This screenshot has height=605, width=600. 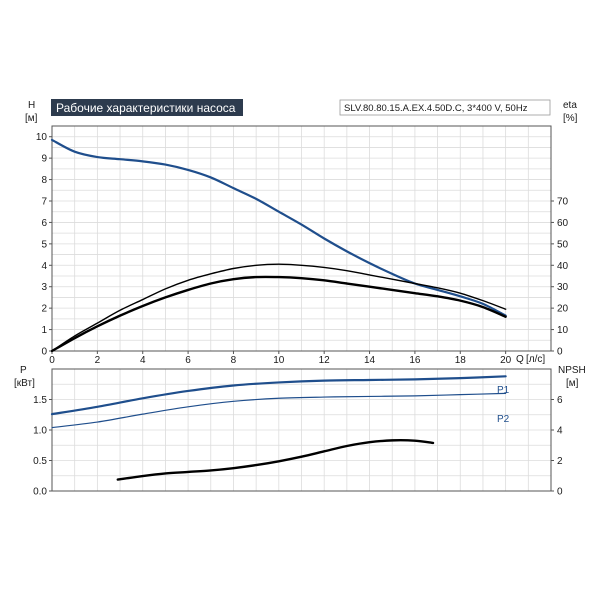 I want to click on head-tick-label: 0, so click(x=44, y=352).